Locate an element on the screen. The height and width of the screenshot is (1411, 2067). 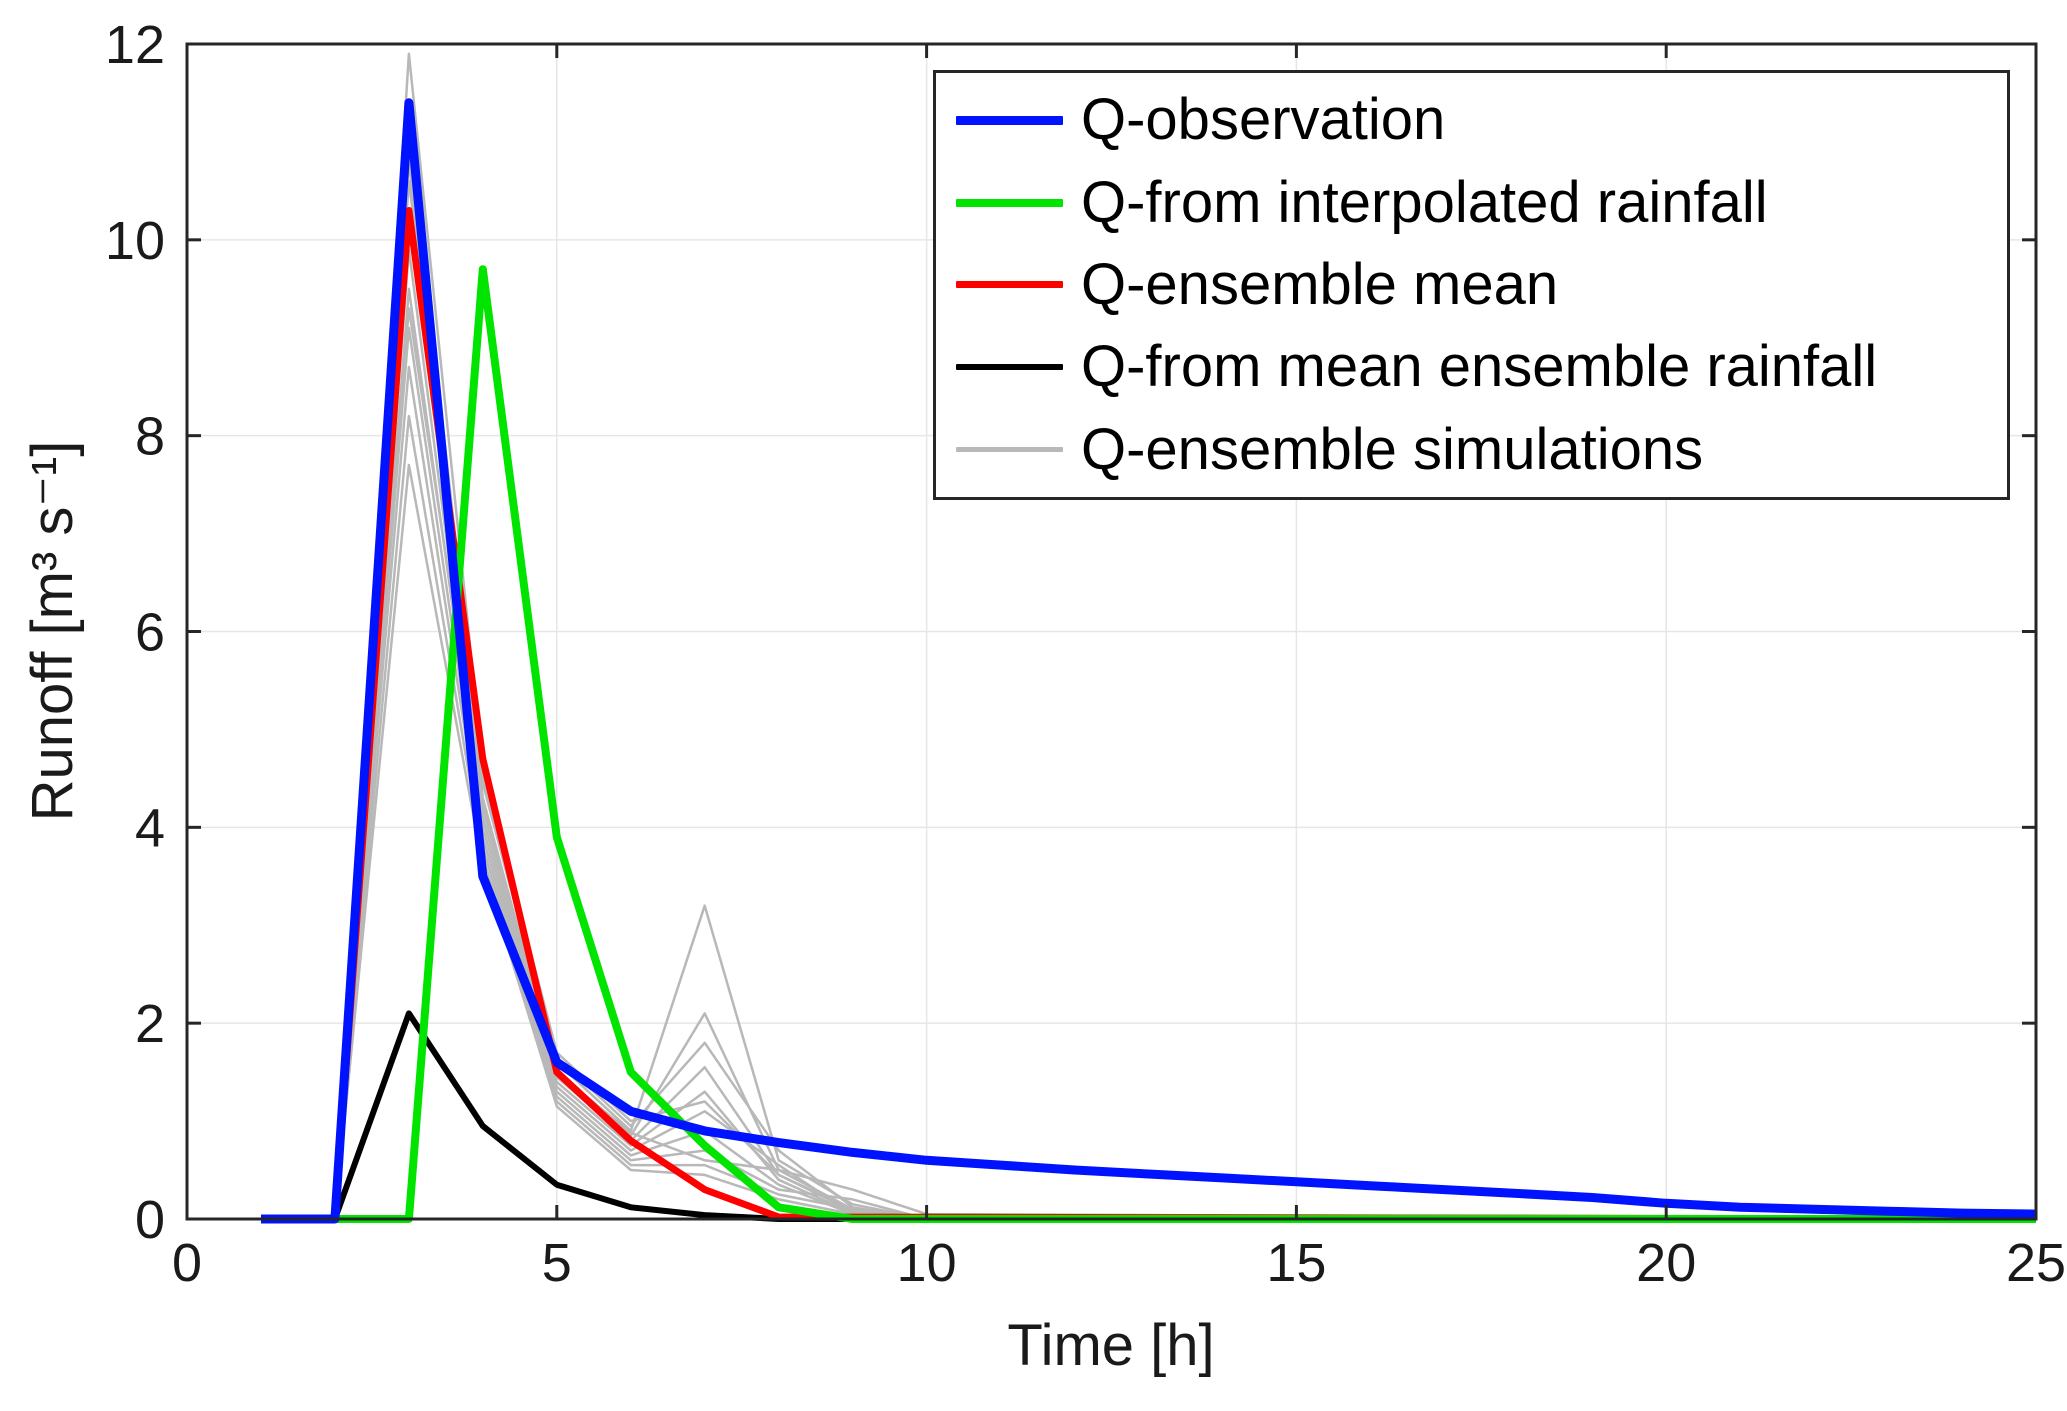
y-tick-label: 6 is located at coordinates (150, 633).